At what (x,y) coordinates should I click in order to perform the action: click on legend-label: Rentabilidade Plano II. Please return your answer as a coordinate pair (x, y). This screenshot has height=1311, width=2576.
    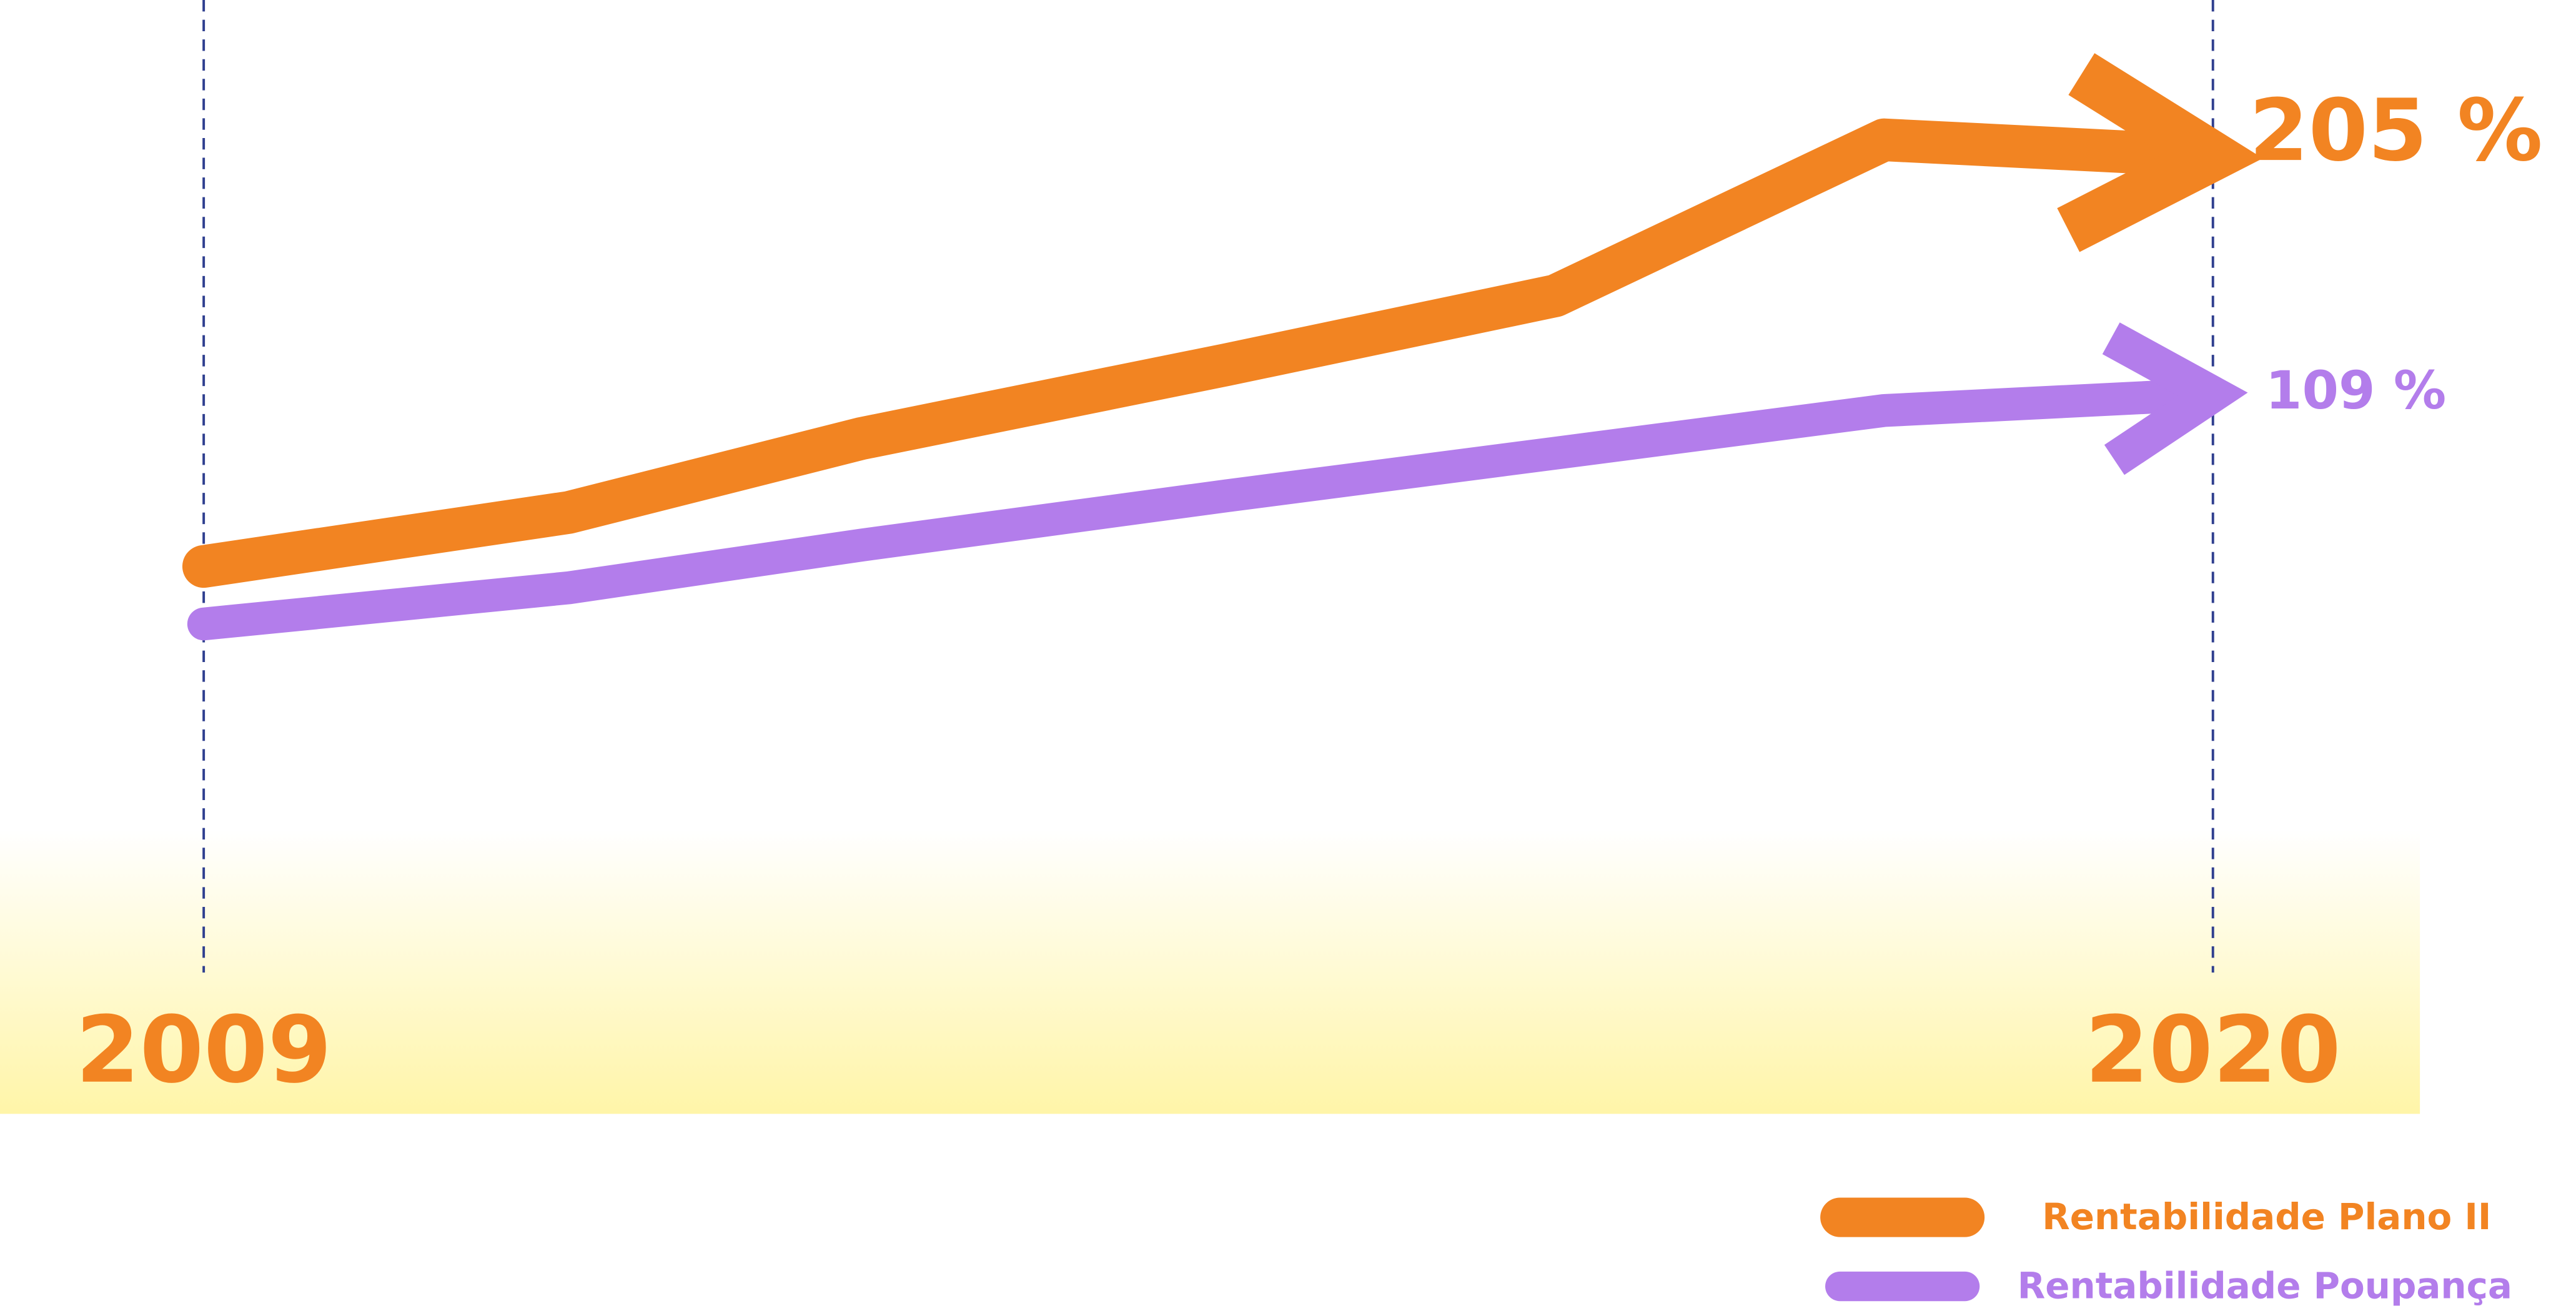
    Looking at the image, I should click on (2266, 1216).